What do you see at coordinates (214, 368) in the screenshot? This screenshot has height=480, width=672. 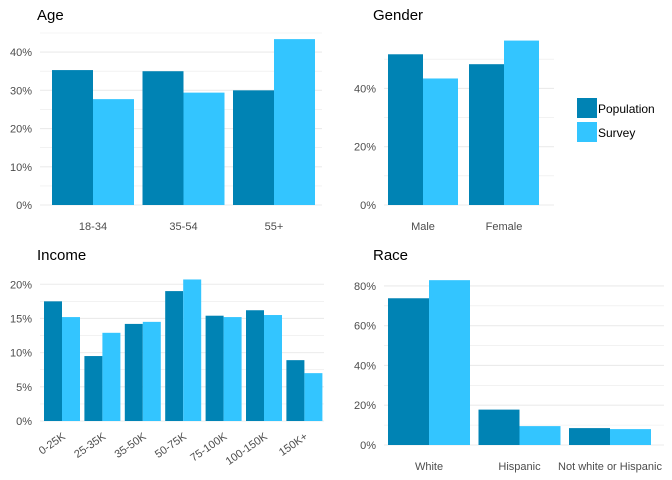 I see `income-bar-population-75-100k` at bounding box center [214, 368].